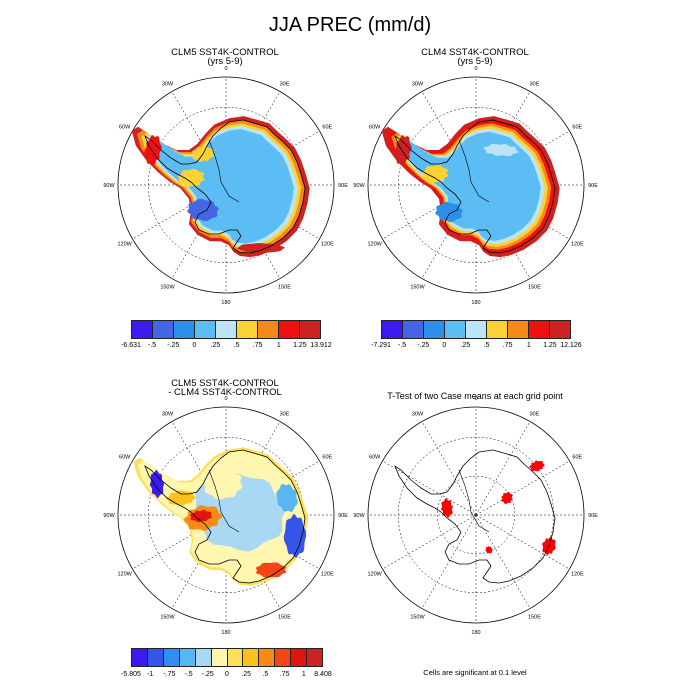 The height and width of the screenshot is (700, 700). Describe the element at coordinates (225, 61) in the screenshot. I see `panel-1-title-line2: (yrs 5-9)` at that location.